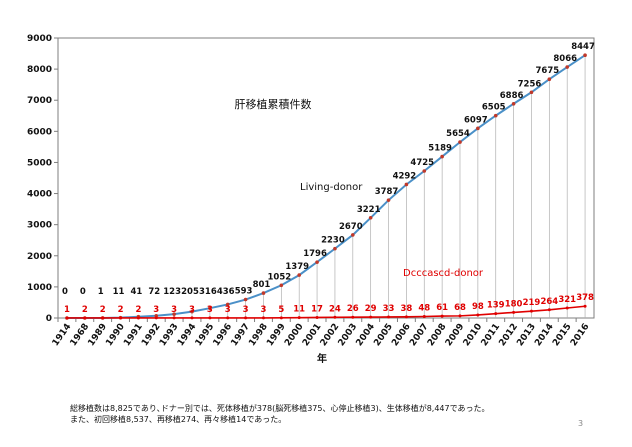 The width and height of the screenshot is (632, 447). What do you see at coordinates (136, 292) in the screenshot?
I see `data-label-living-donor: 41` at bounding box center [136, 292].